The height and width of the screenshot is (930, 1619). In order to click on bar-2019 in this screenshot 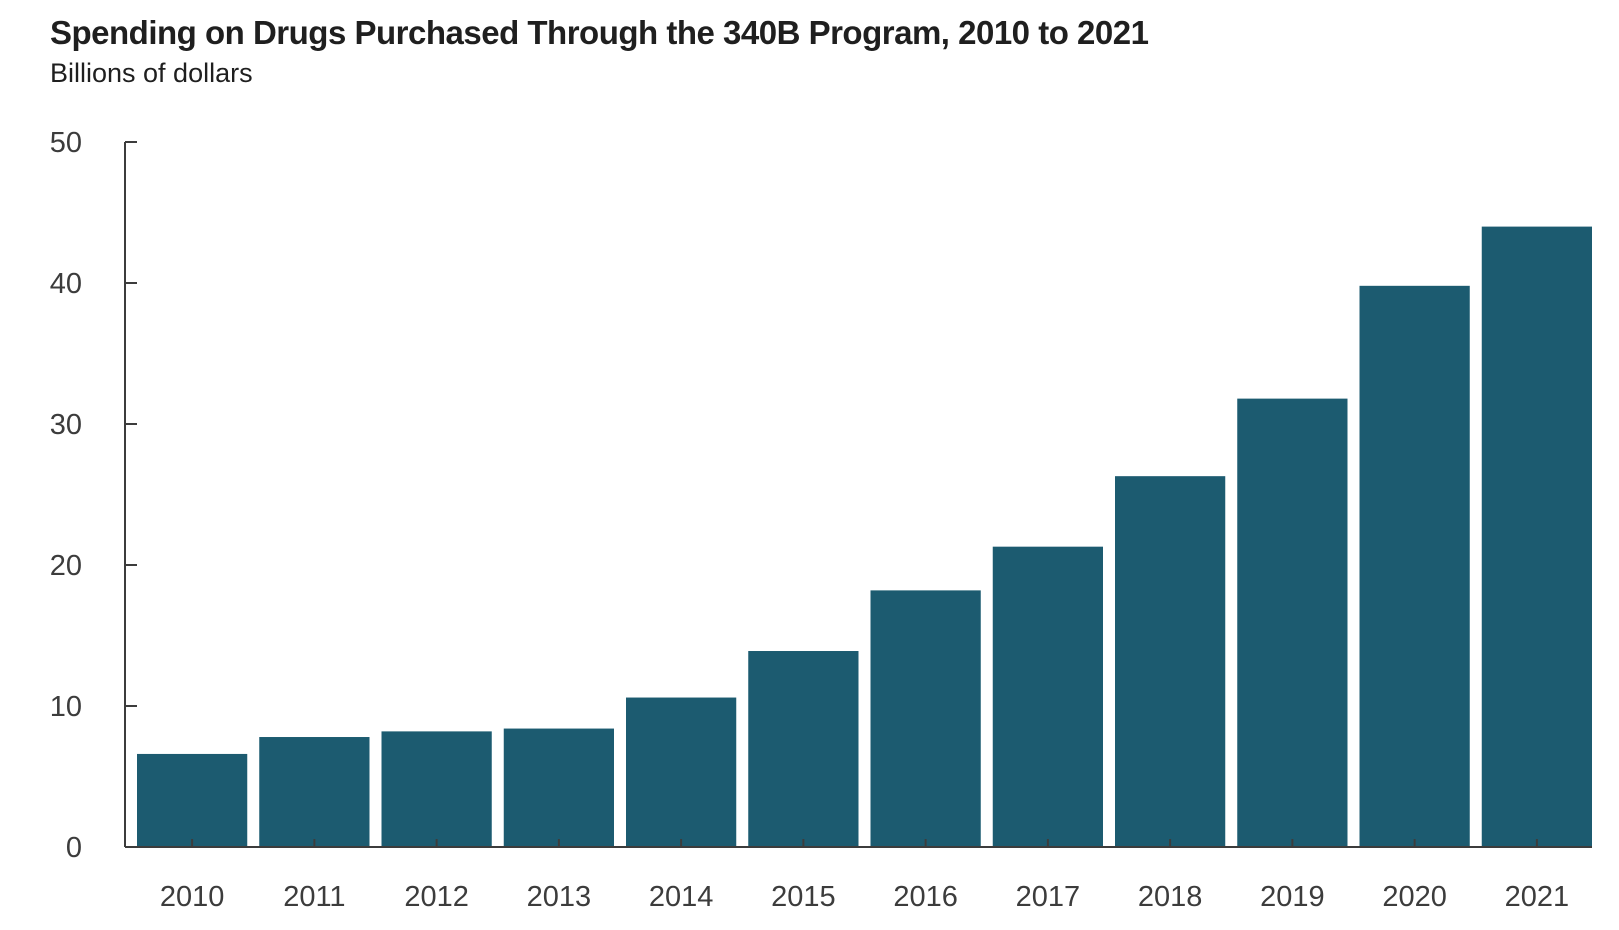, I will do `click(1292, 622)`.